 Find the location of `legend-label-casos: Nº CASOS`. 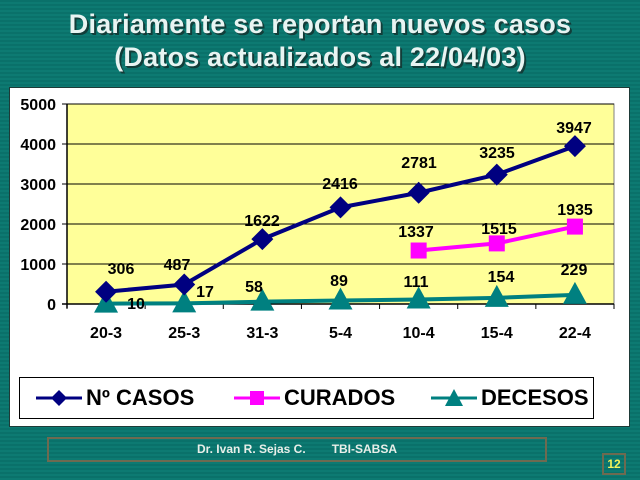

legend-label-casos: Nº CASOS is located at coordinates (140, 397).